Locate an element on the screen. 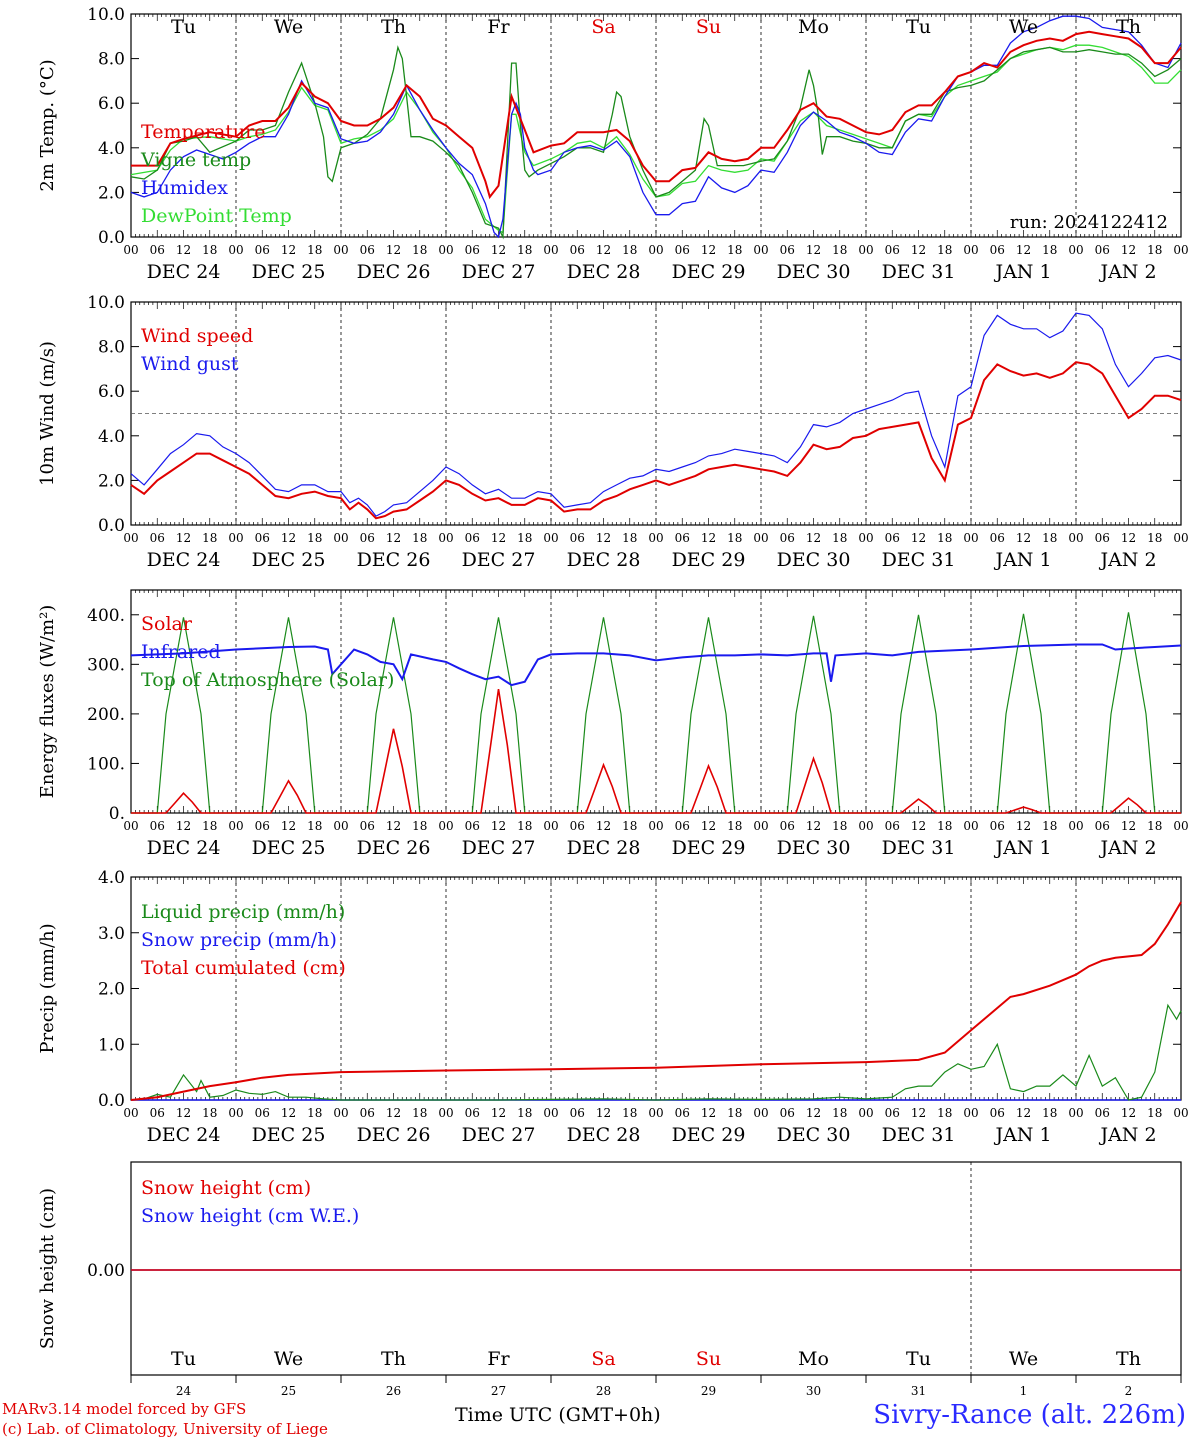 Image resolution: width=1194 pixels, height=1440 pixels. weekday-label: Sa is located at coordinates (603, 1359).